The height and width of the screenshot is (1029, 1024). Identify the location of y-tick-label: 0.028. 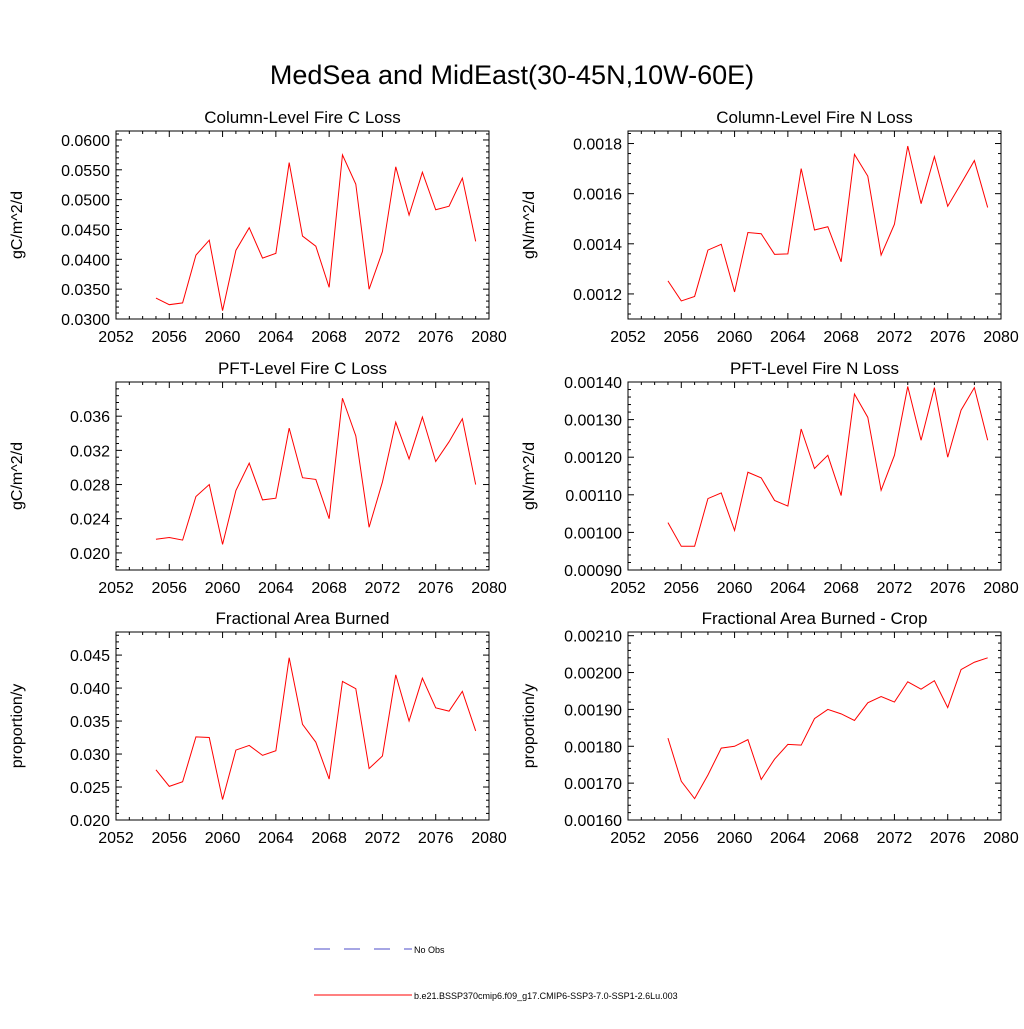
(90, 486).